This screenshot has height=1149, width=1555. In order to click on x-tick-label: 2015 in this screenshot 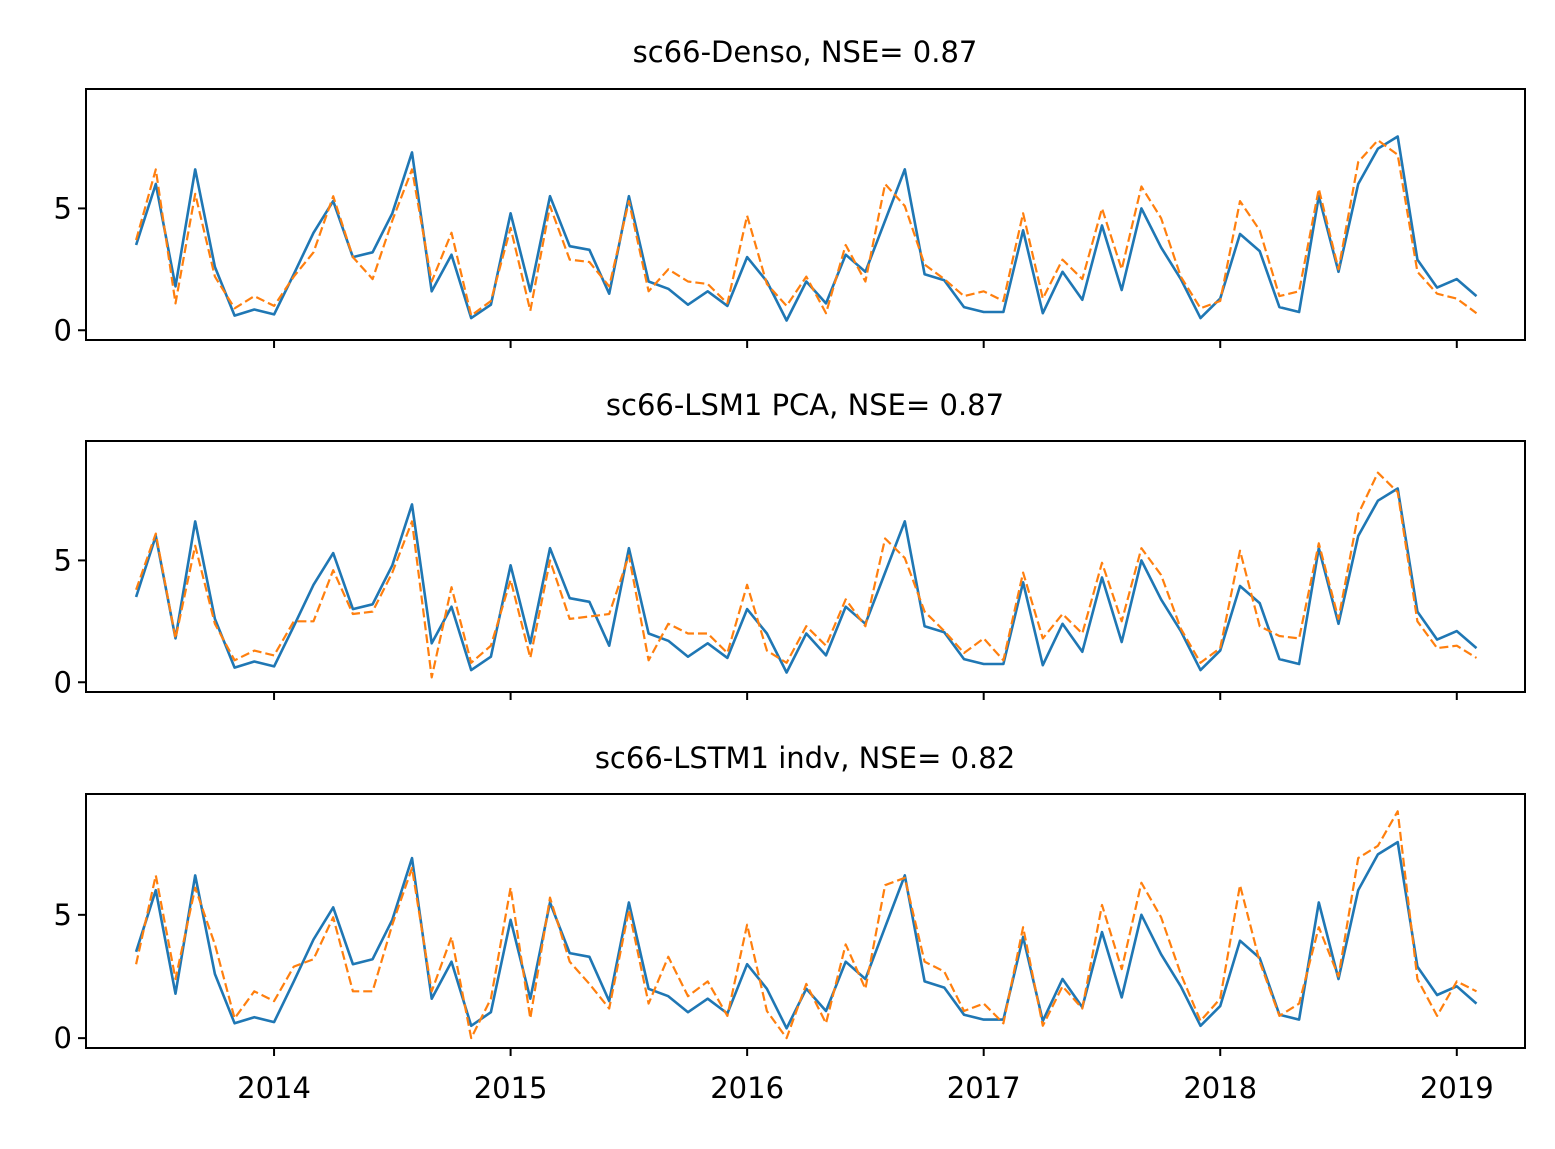, I will do `click(511, 1088)`.